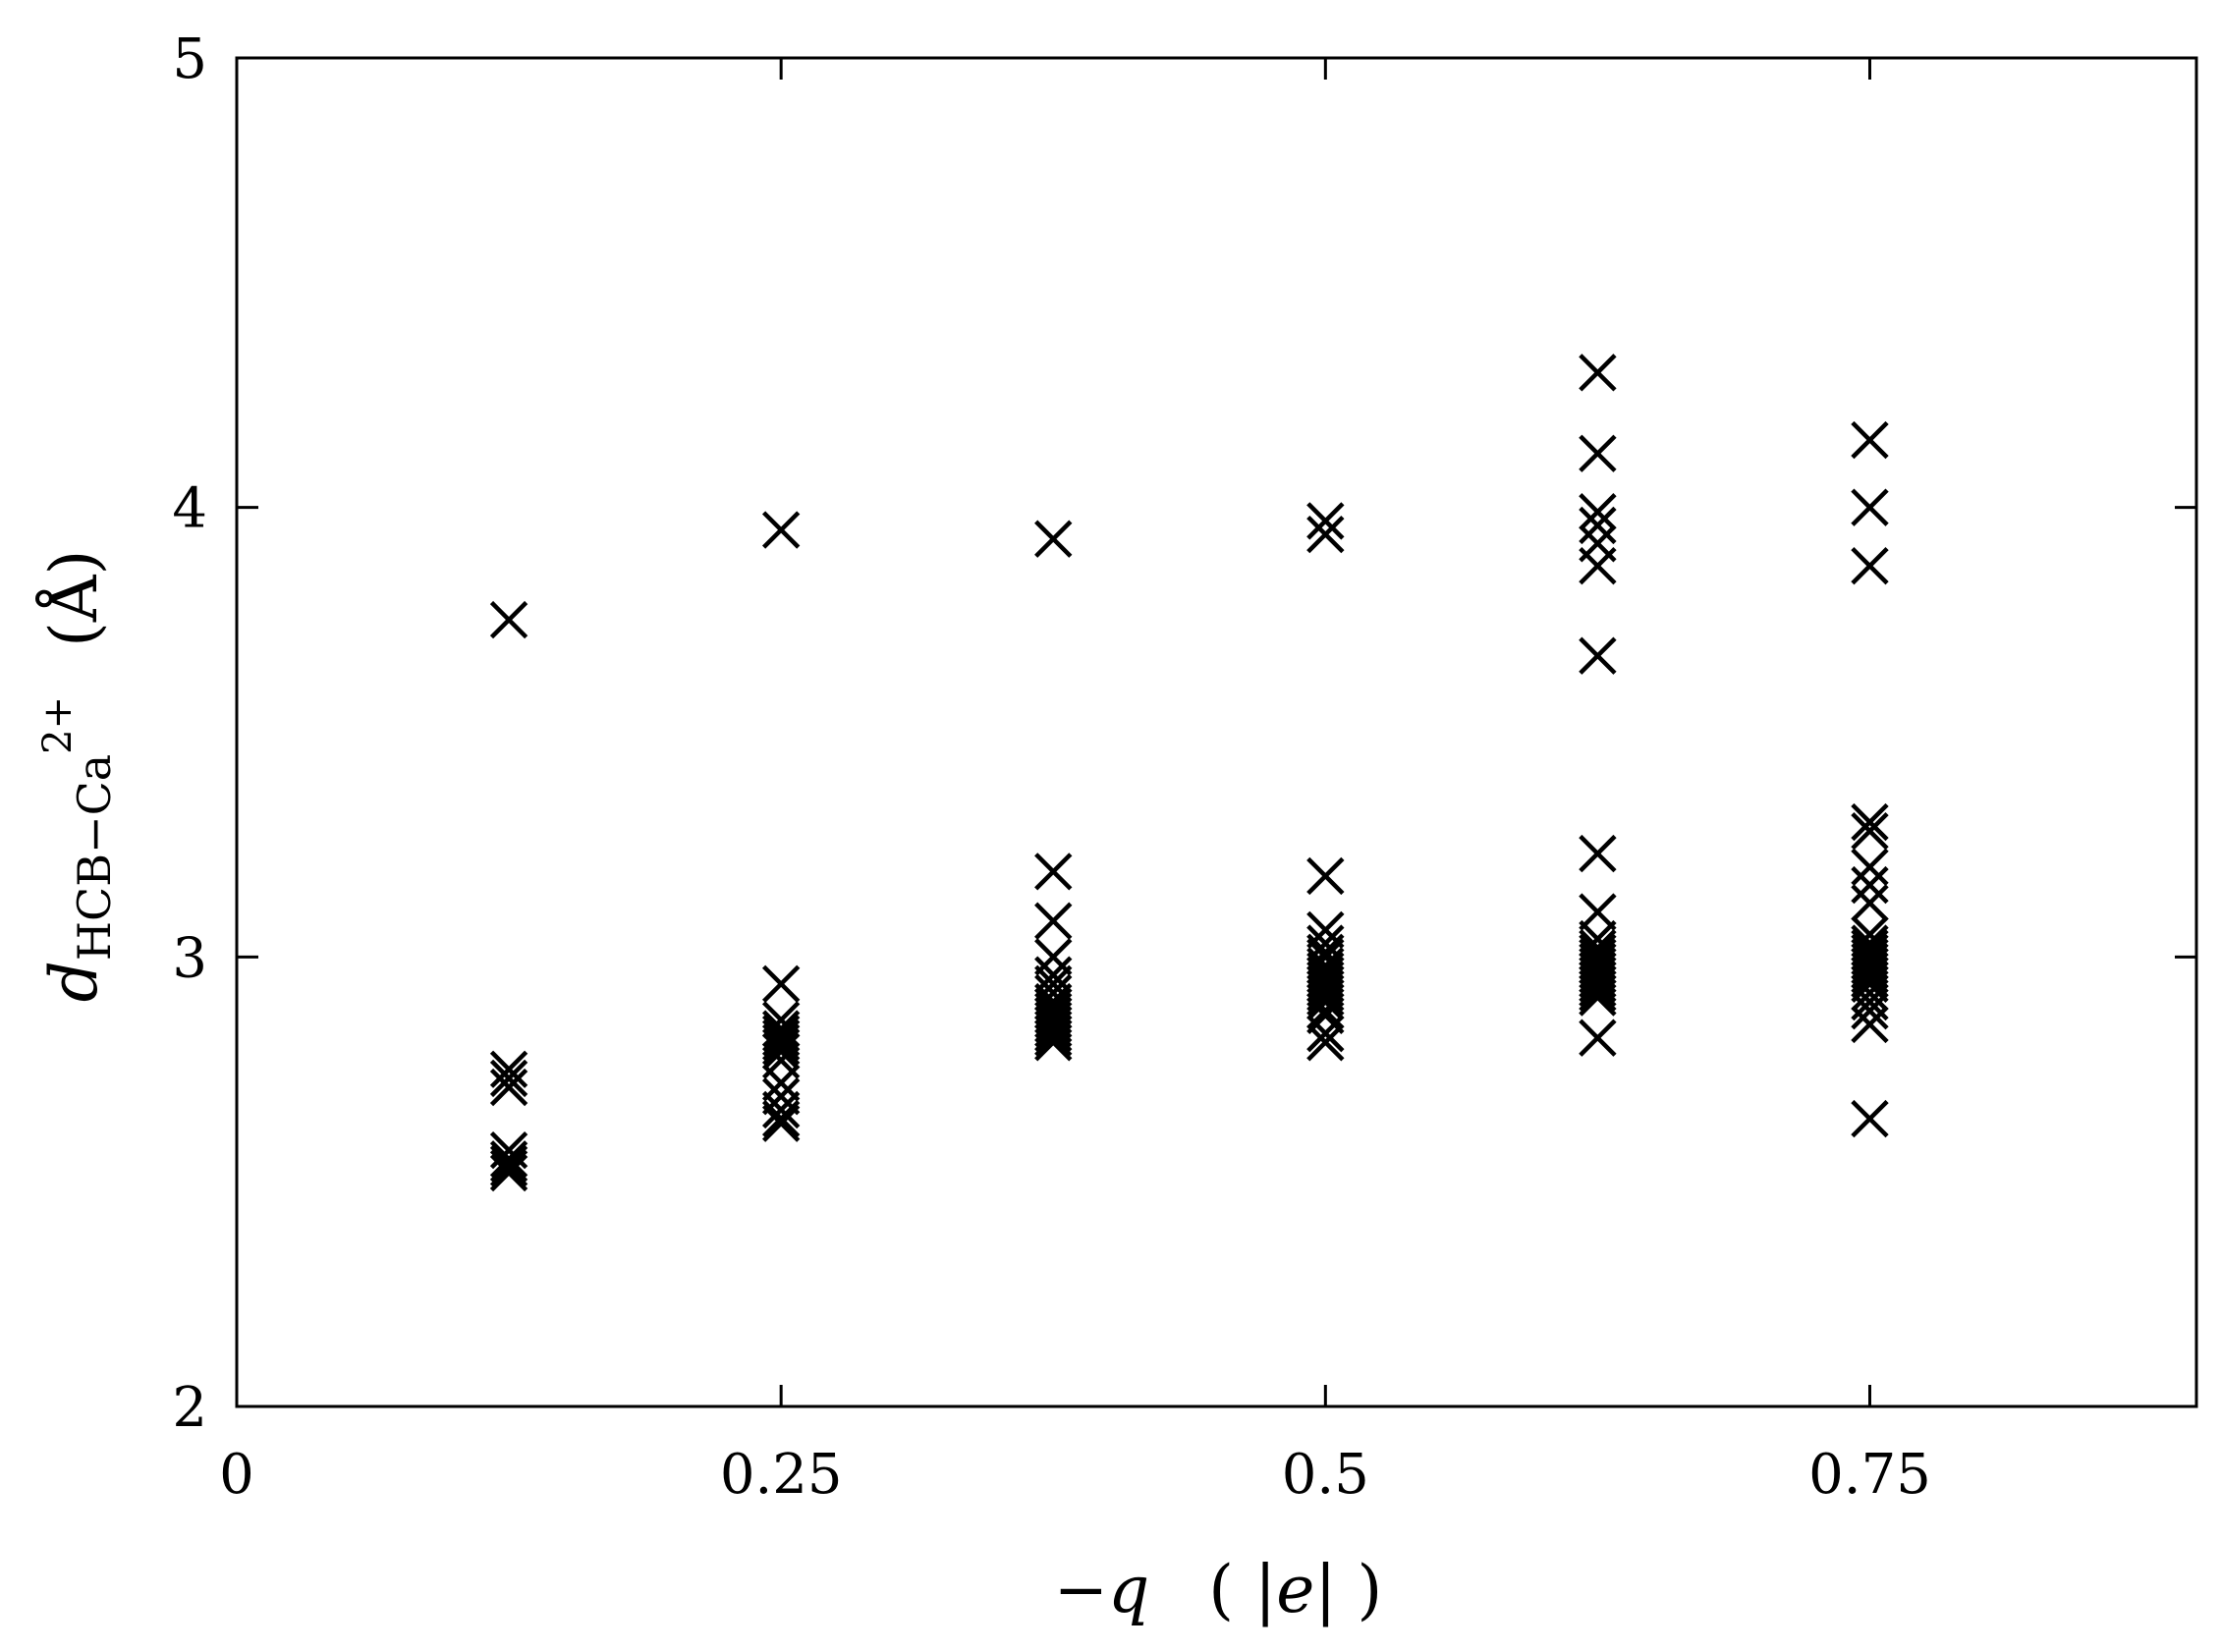  I want to click on x-axis-label-unit-open: ( |, so click(1242, 1589).